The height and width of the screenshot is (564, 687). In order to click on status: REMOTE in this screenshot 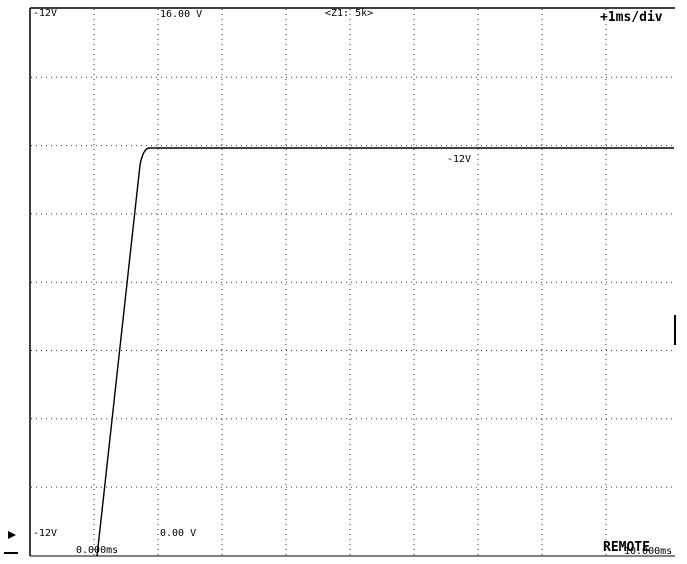, I will do `click(626, 547)`.